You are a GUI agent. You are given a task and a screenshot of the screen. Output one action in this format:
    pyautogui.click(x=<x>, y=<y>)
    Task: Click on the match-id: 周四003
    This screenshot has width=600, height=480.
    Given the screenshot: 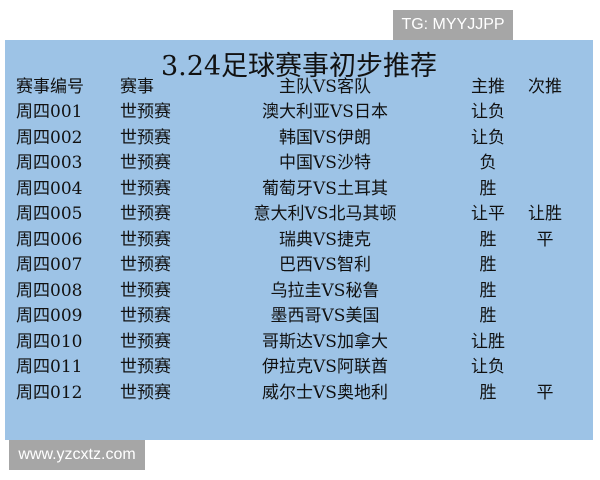 What is the action you would take?
    pyautogui.click(x=49, y=163)
    